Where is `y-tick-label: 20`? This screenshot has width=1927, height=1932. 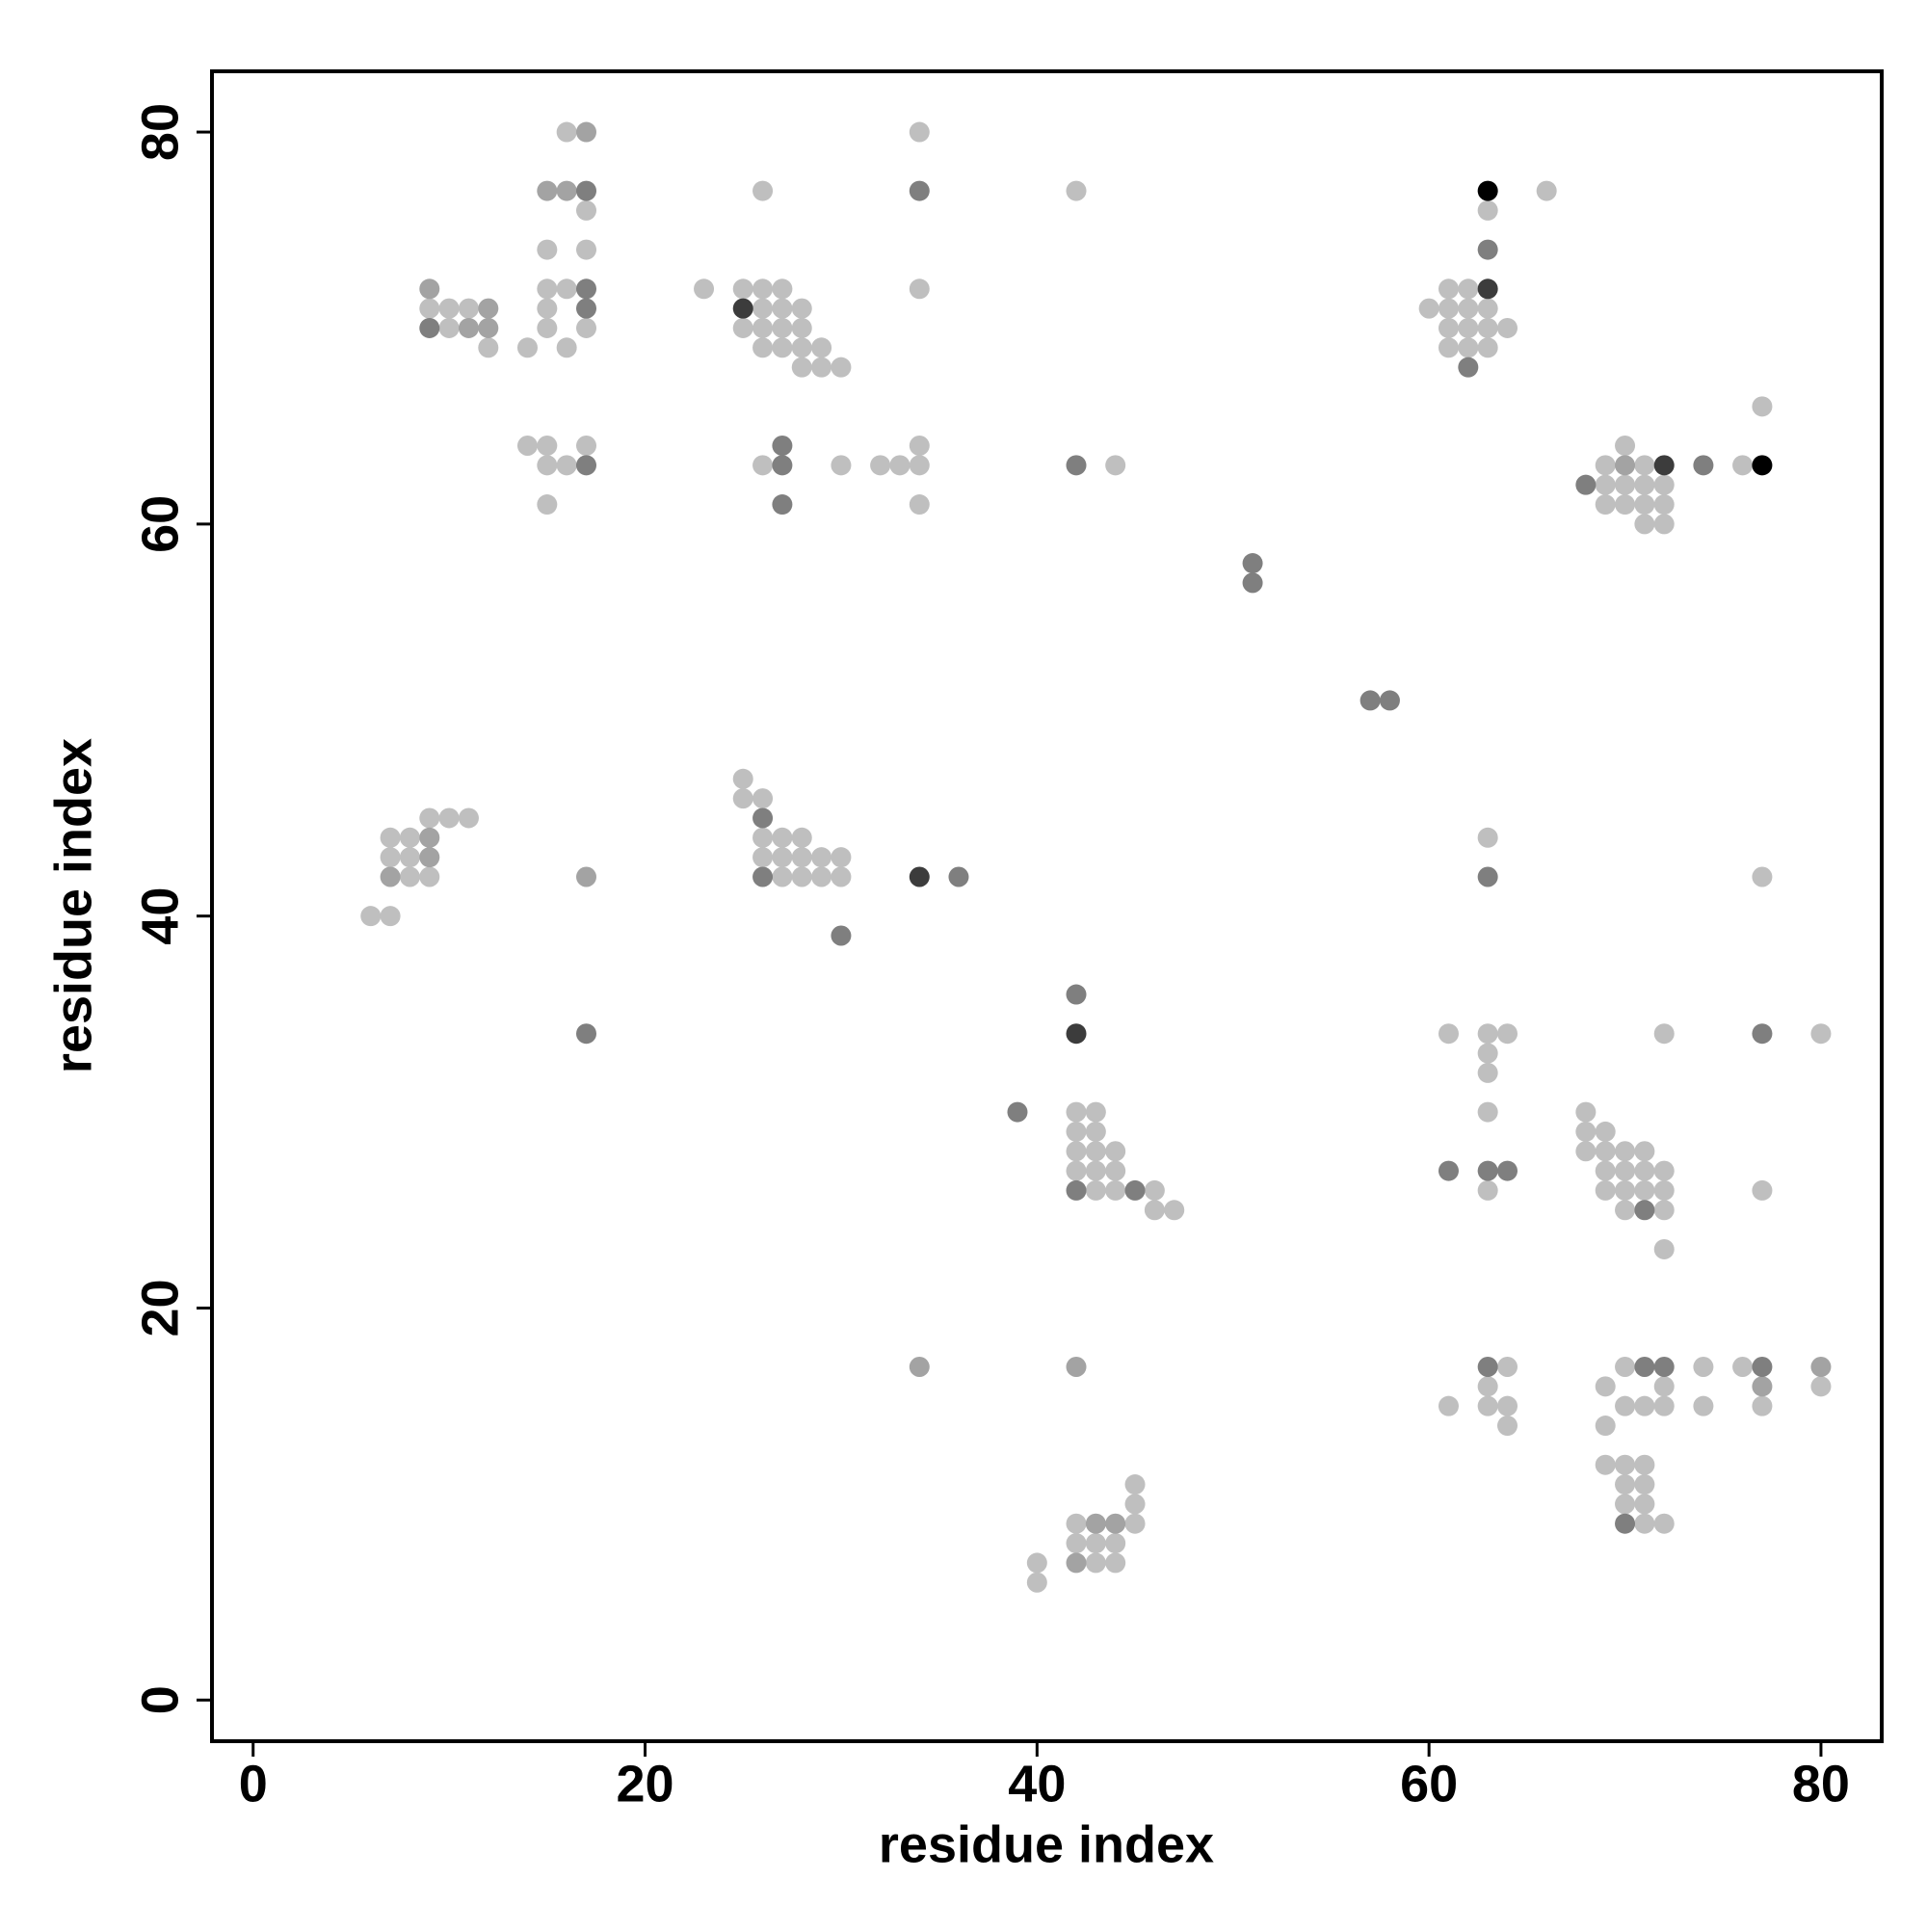 y-tick-label: 20 is located at coordinates (160, 1308).